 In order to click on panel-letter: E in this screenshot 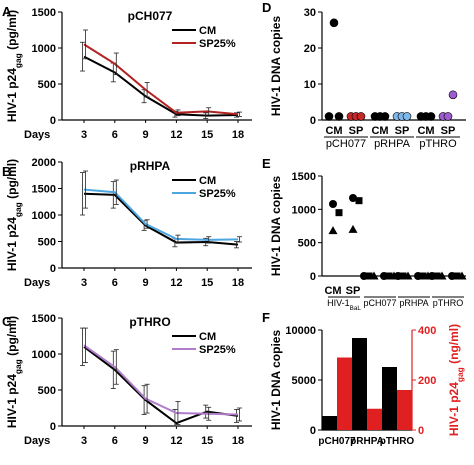, I will do `click(266, 163)`.